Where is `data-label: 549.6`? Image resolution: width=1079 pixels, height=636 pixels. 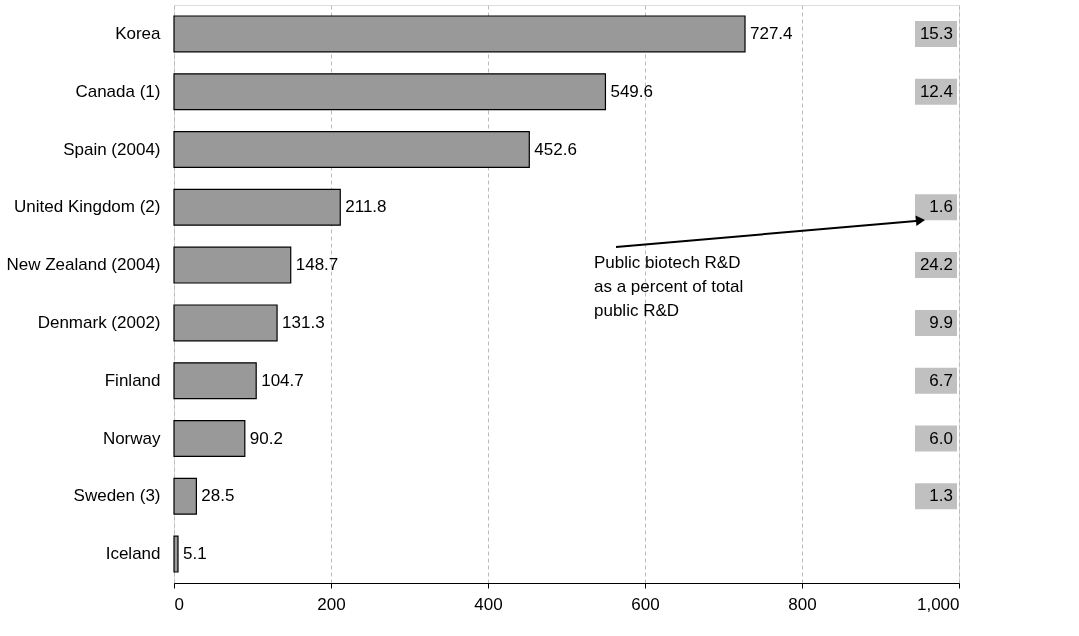 data-label: 549.6 is located at coordinates (631, 91).